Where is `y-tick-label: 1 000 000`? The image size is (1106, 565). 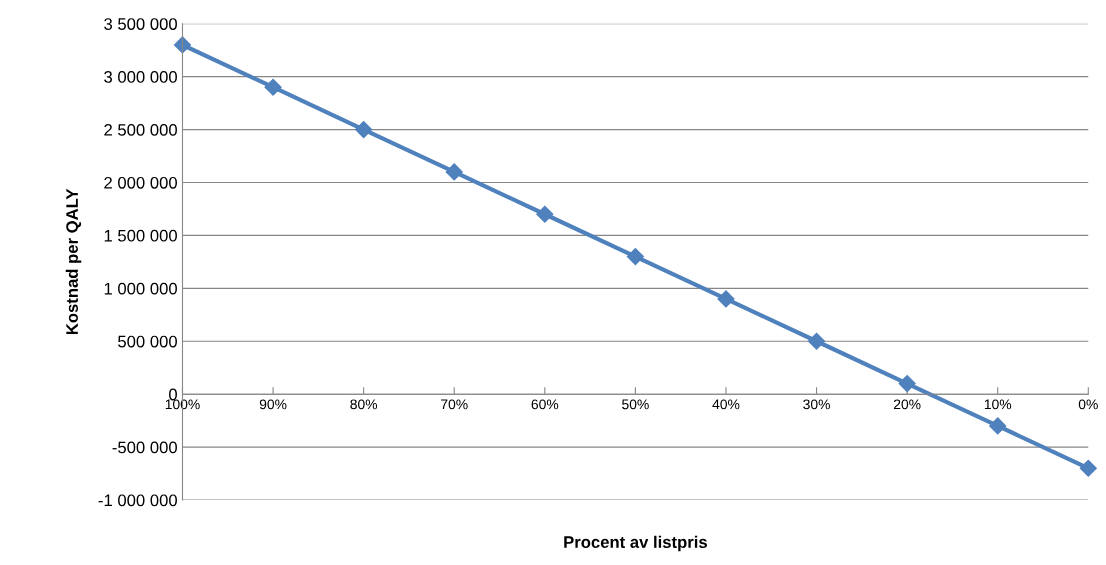 y-tick-label: 1 000 000 is located at coordinates (140, 288).